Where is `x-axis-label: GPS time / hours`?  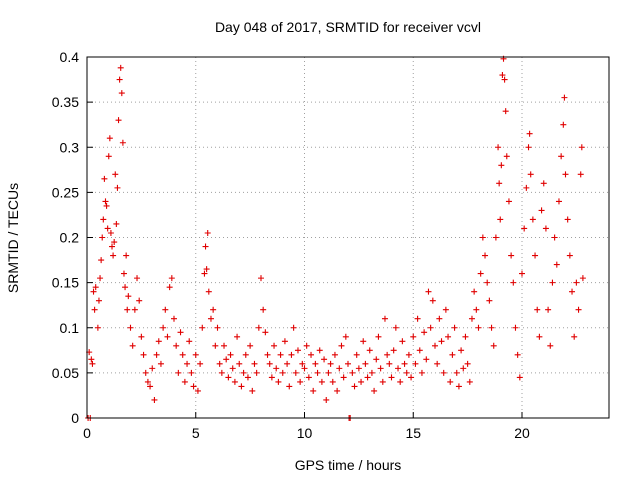 x-axis-label: GPS time / hours is located at coordinates (348, 465).